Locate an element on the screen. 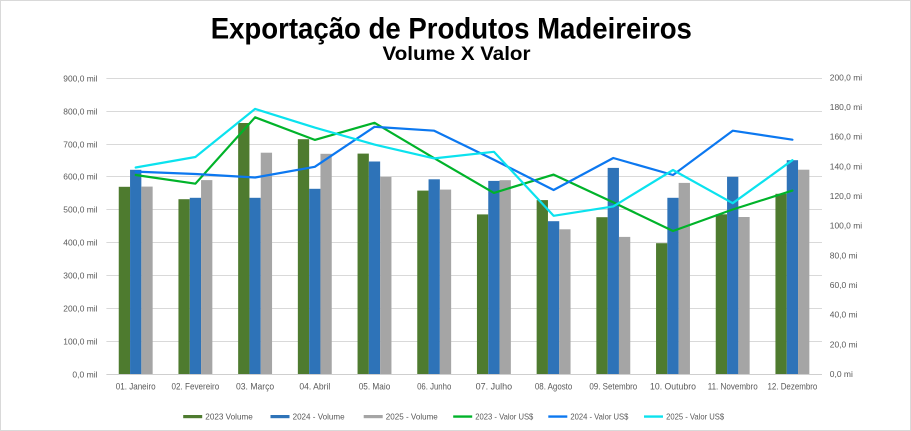  svg-text: 40,0 mi is located at coordinates (844, 315).